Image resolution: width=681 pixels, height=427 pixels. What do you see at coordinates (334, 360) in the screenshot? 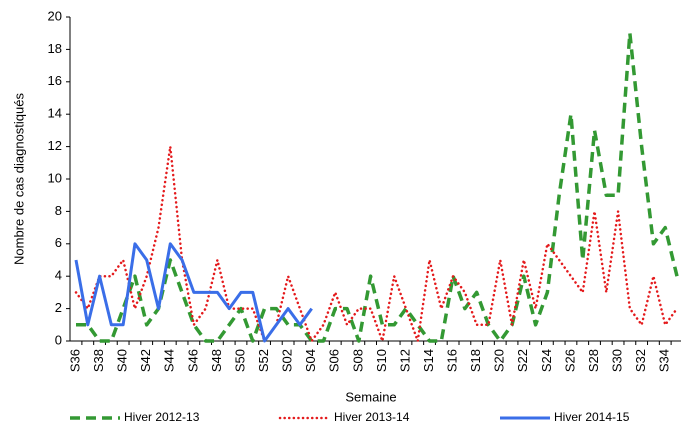
I see `x-tick-label: S06` at bounding box center [334, 360].